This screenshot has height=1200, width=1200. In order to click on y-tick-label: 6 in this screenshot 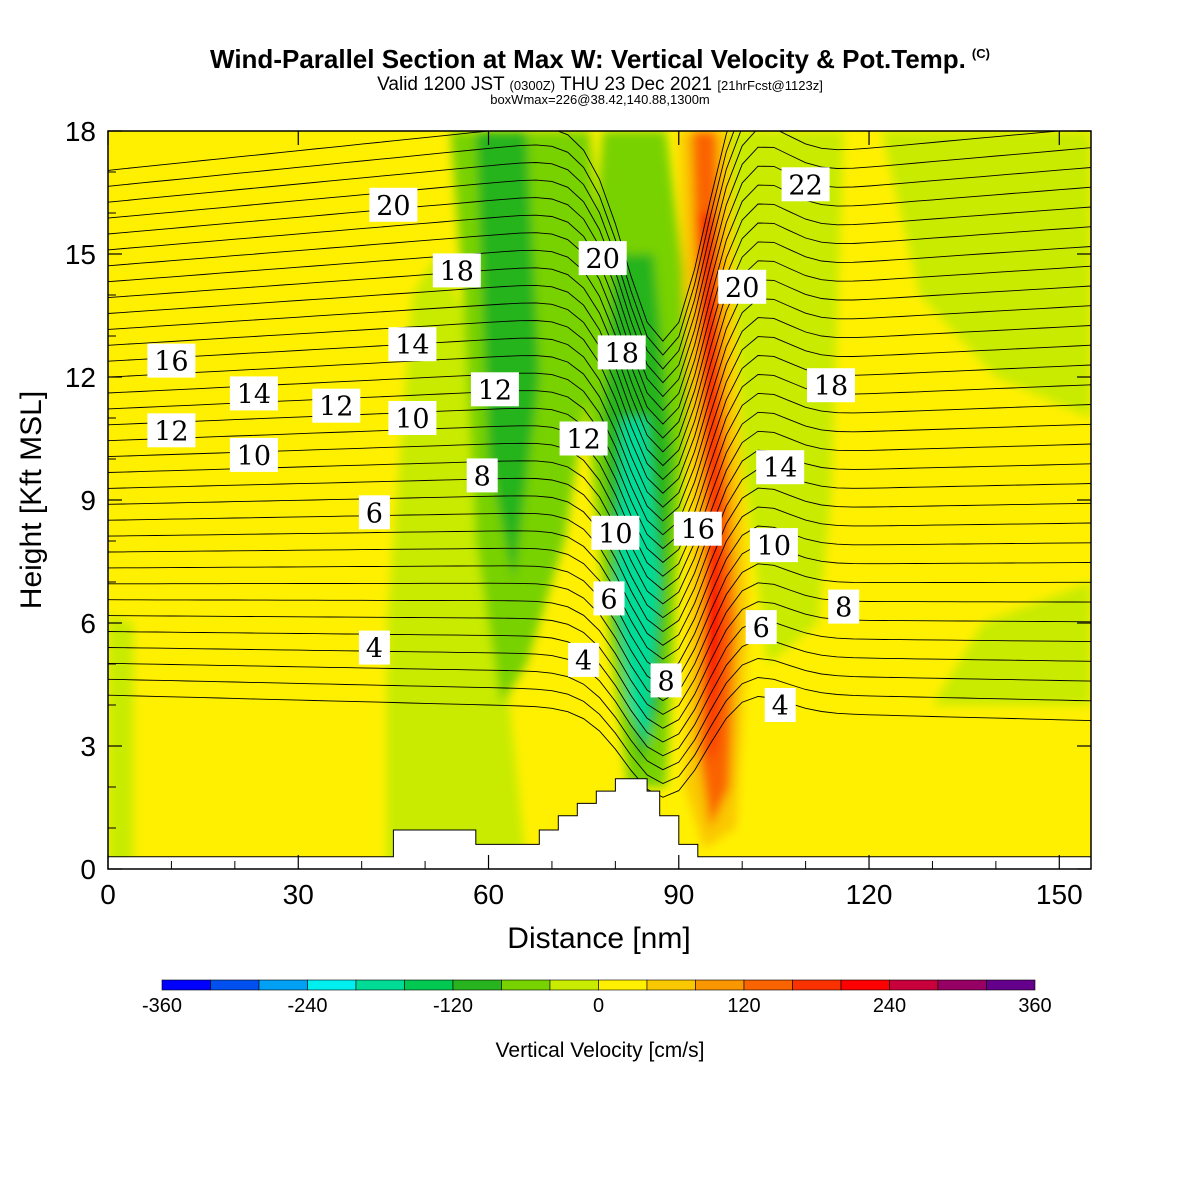, I will do `click(88, 623)`.